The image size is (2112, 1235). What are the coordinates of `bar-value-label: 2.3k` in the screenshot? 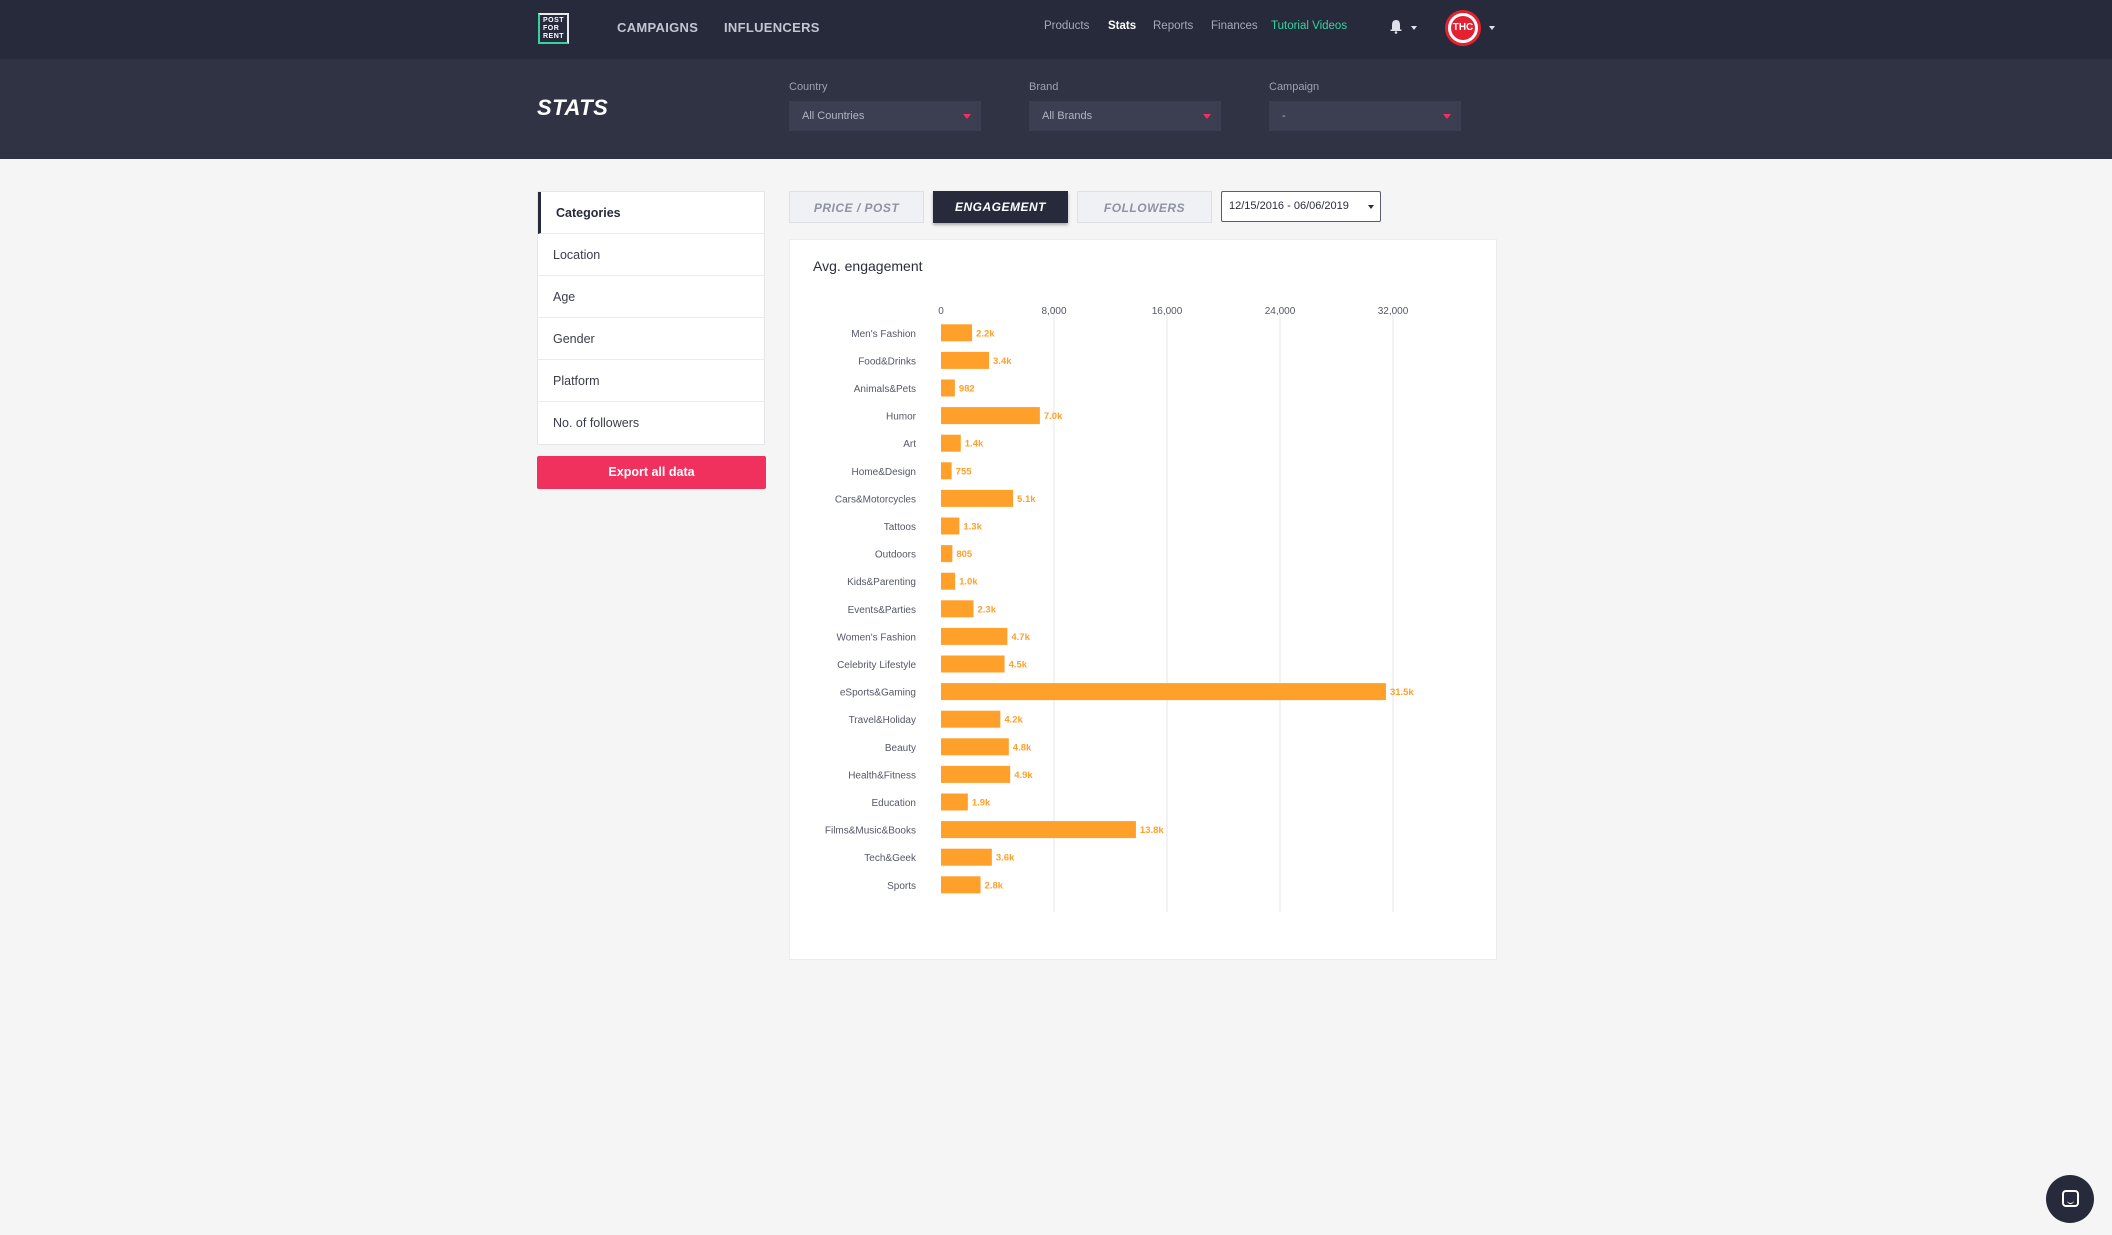 It's located at (986, 609).